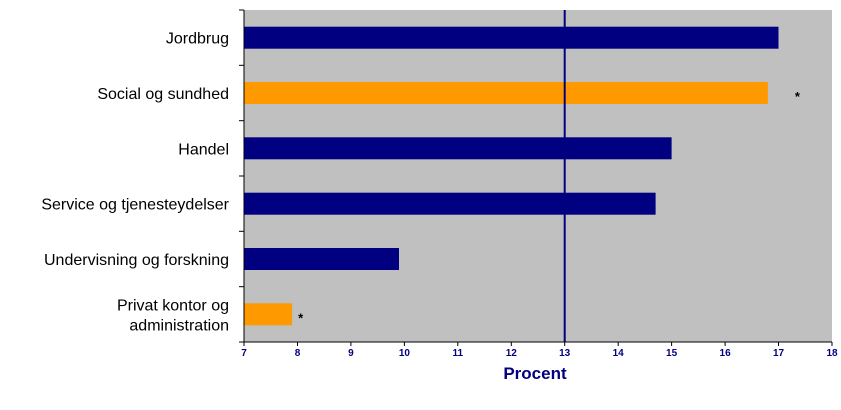 This screenshot has width=841, height=410. I want to click on x-tick-label: 8, so click(298, 353).